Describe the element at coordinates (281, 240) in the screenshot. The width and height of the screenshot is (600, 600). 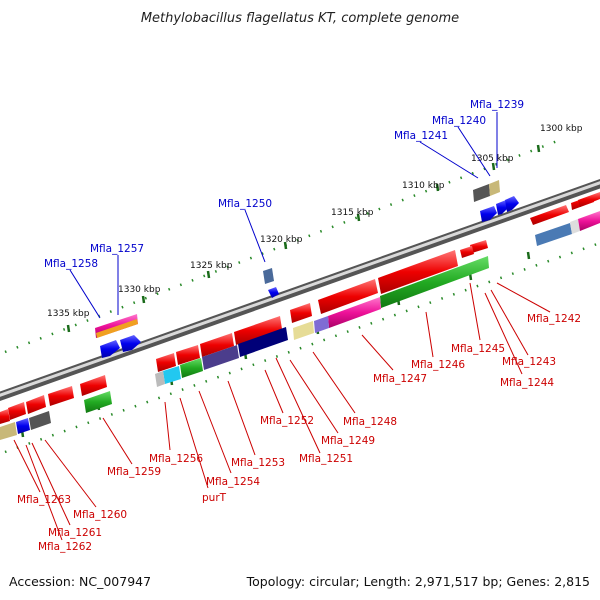
I see `tick-label: 1320 kbp` at that location.